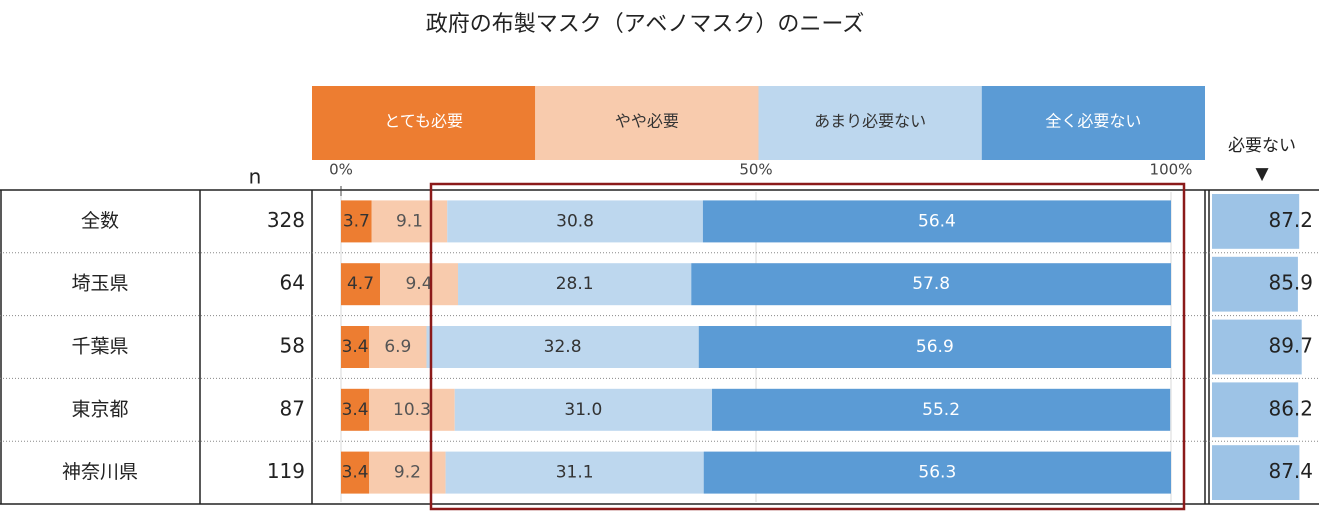  Describe the element at coordinates (341, 170) in the screenshot. I see `x-tick-label: 0%` at that location.